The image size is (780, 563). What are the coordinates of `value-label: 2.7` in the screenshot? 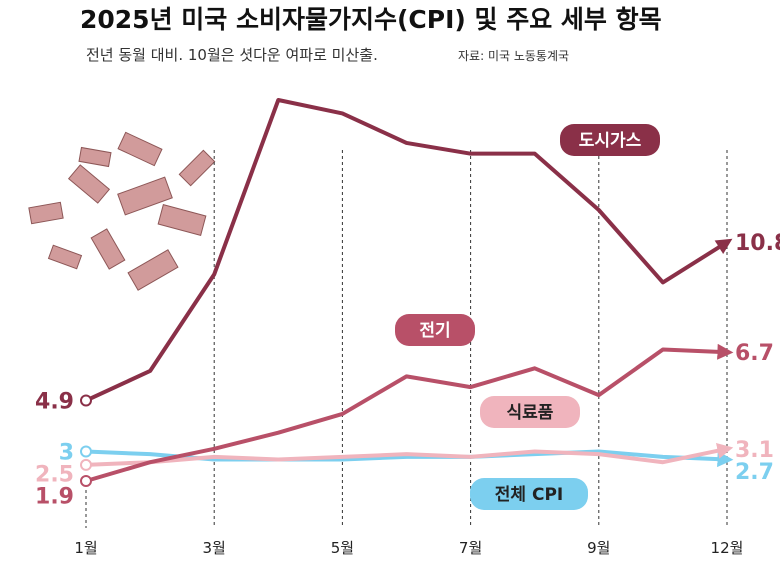 It's located at (754, 472).